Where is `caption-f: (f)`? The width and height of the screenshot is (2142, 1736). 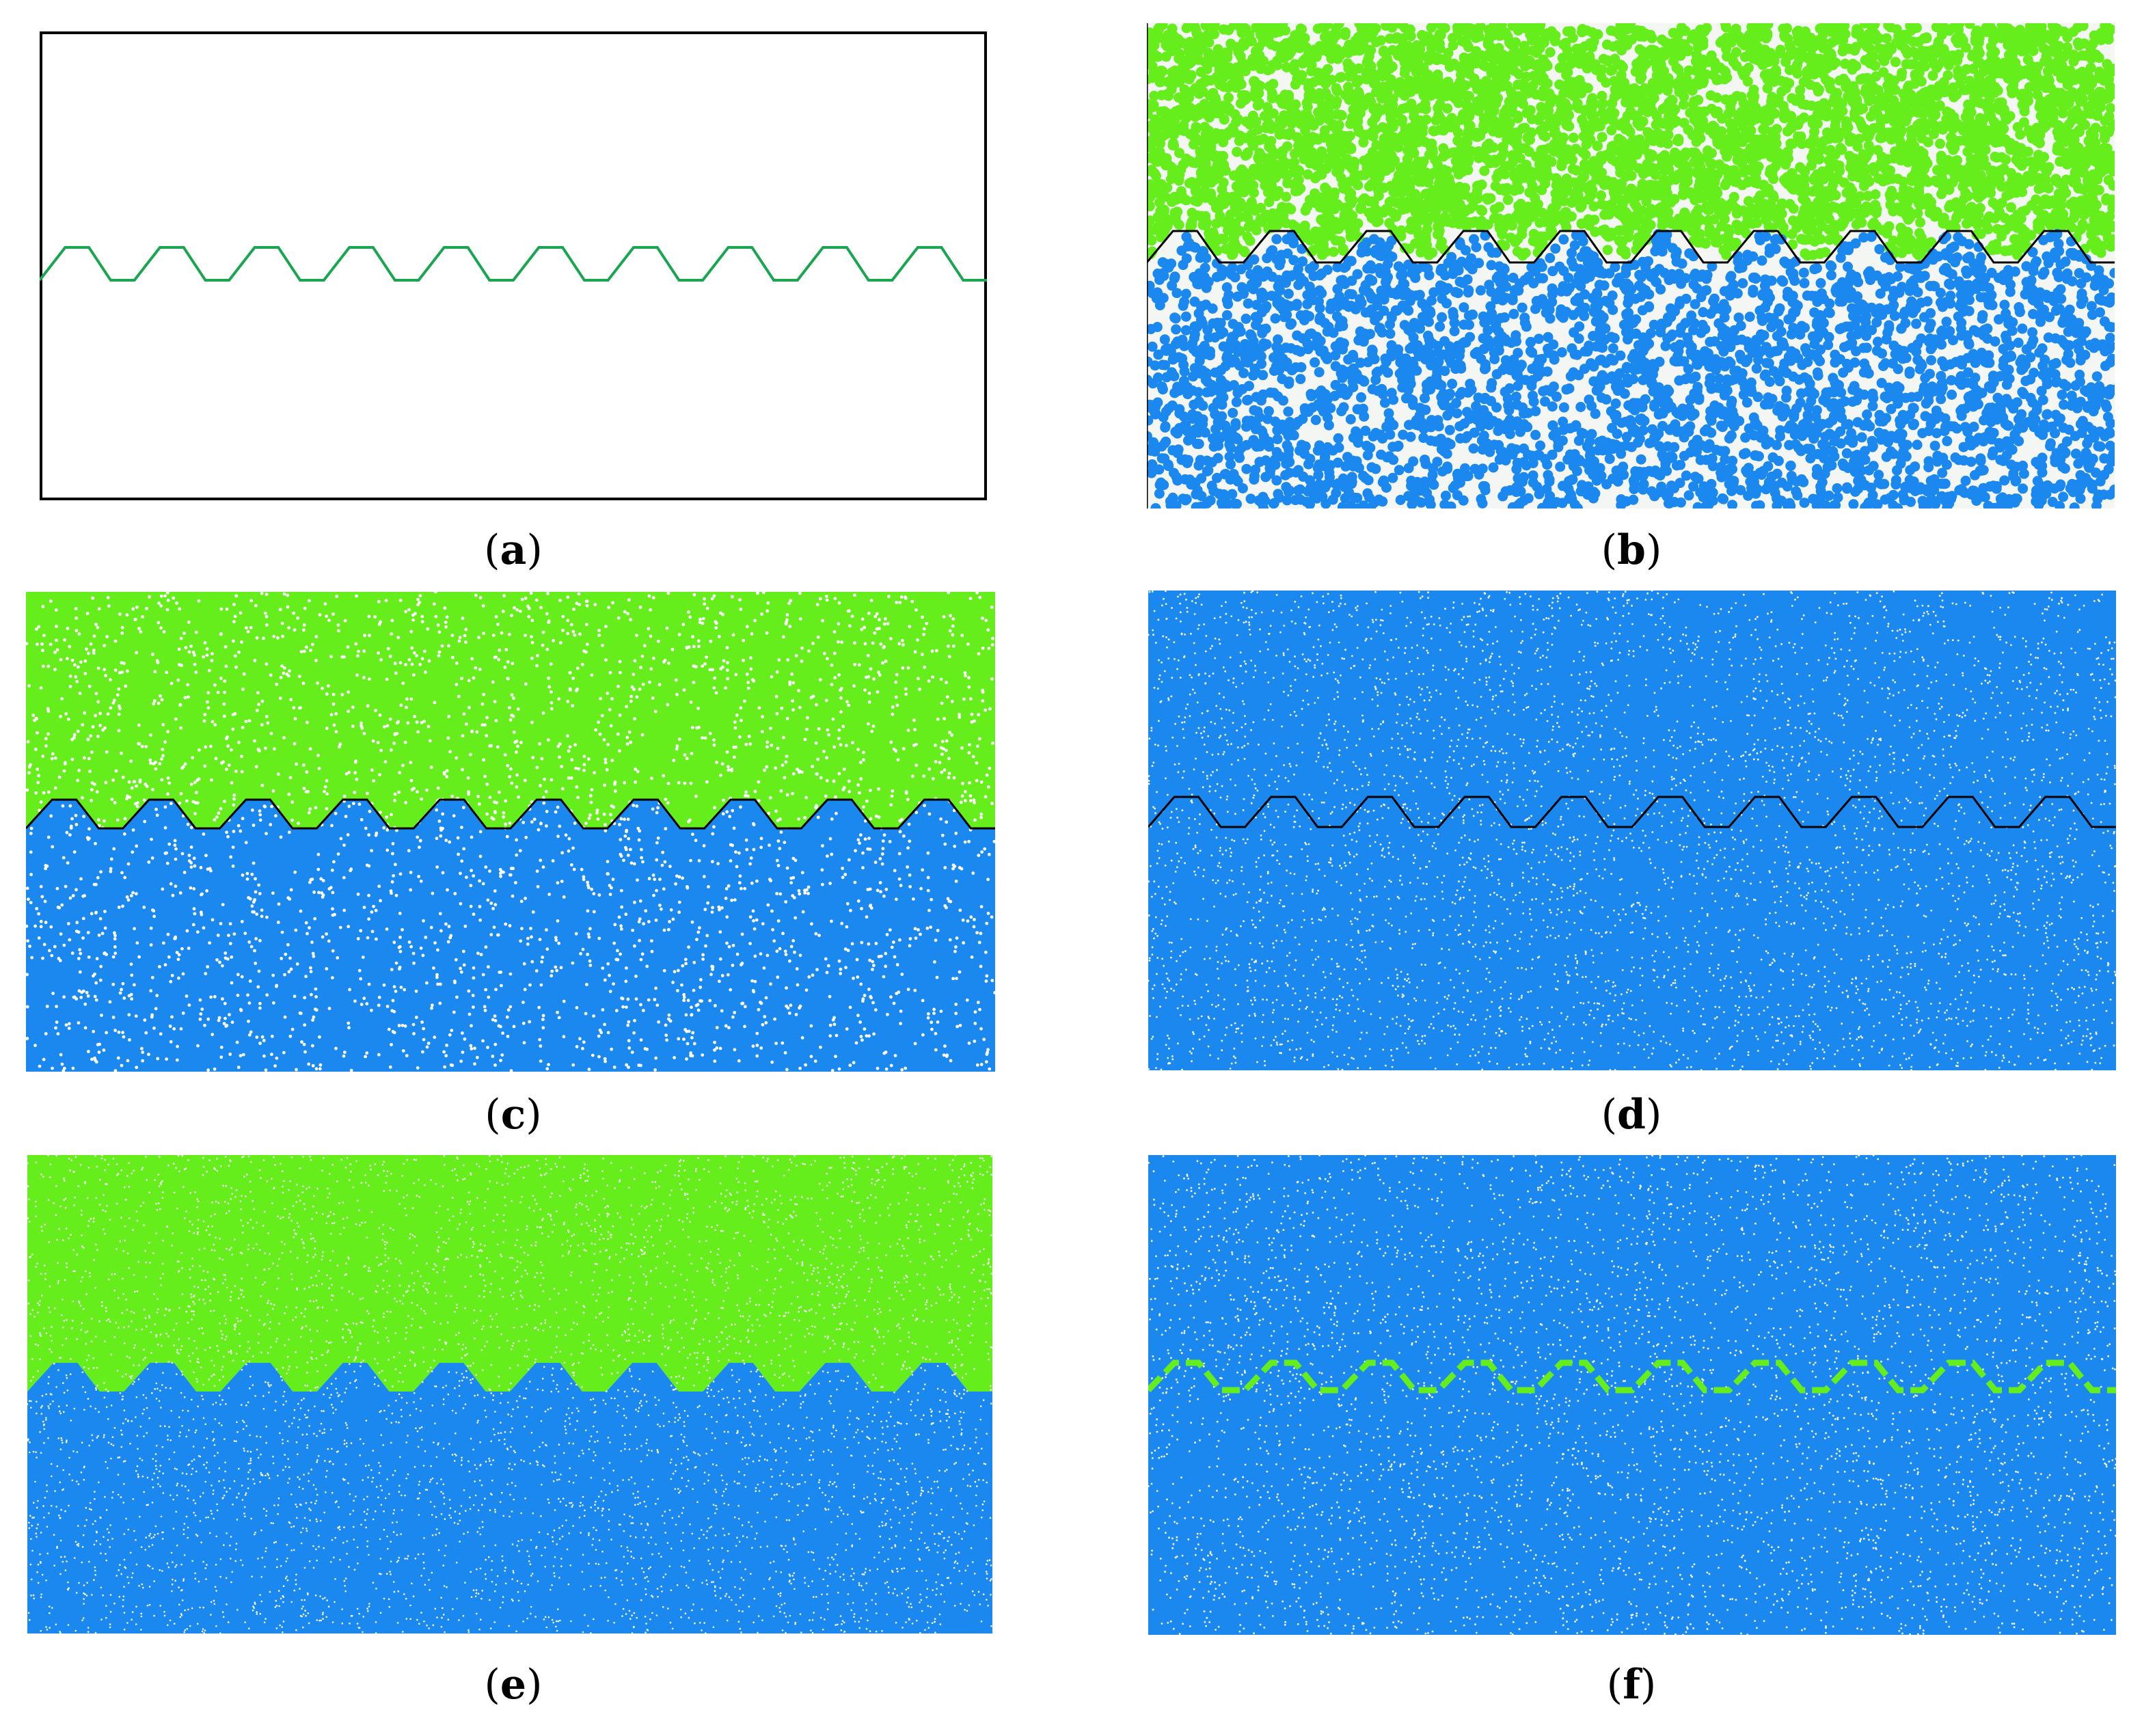 caption-f: (f) is located at coordinates (1631, 1685).